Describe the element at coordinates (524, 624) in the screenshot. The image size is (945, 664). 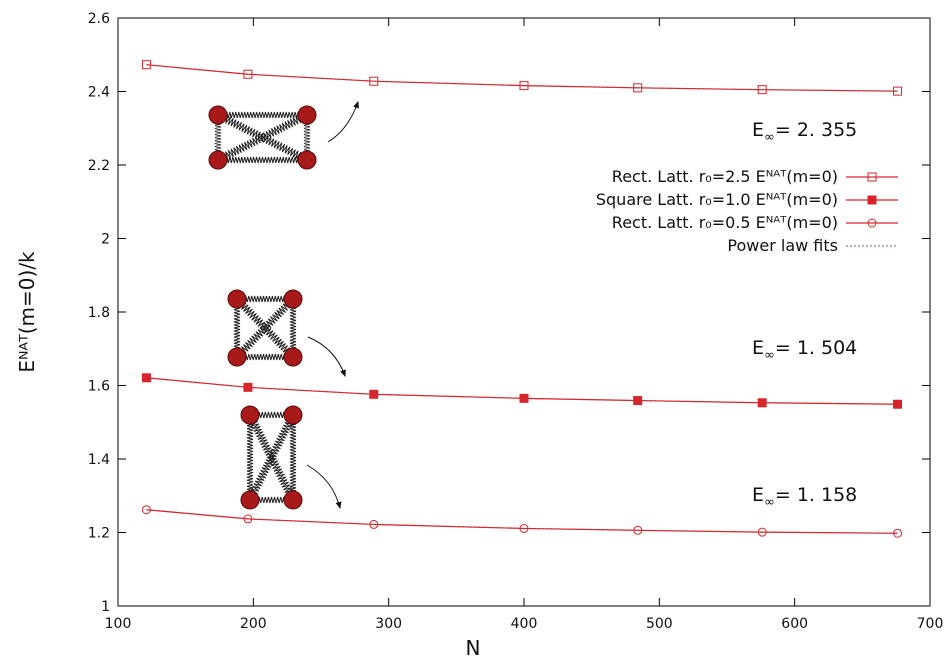
I see `x-tick-label: 400` at that location.